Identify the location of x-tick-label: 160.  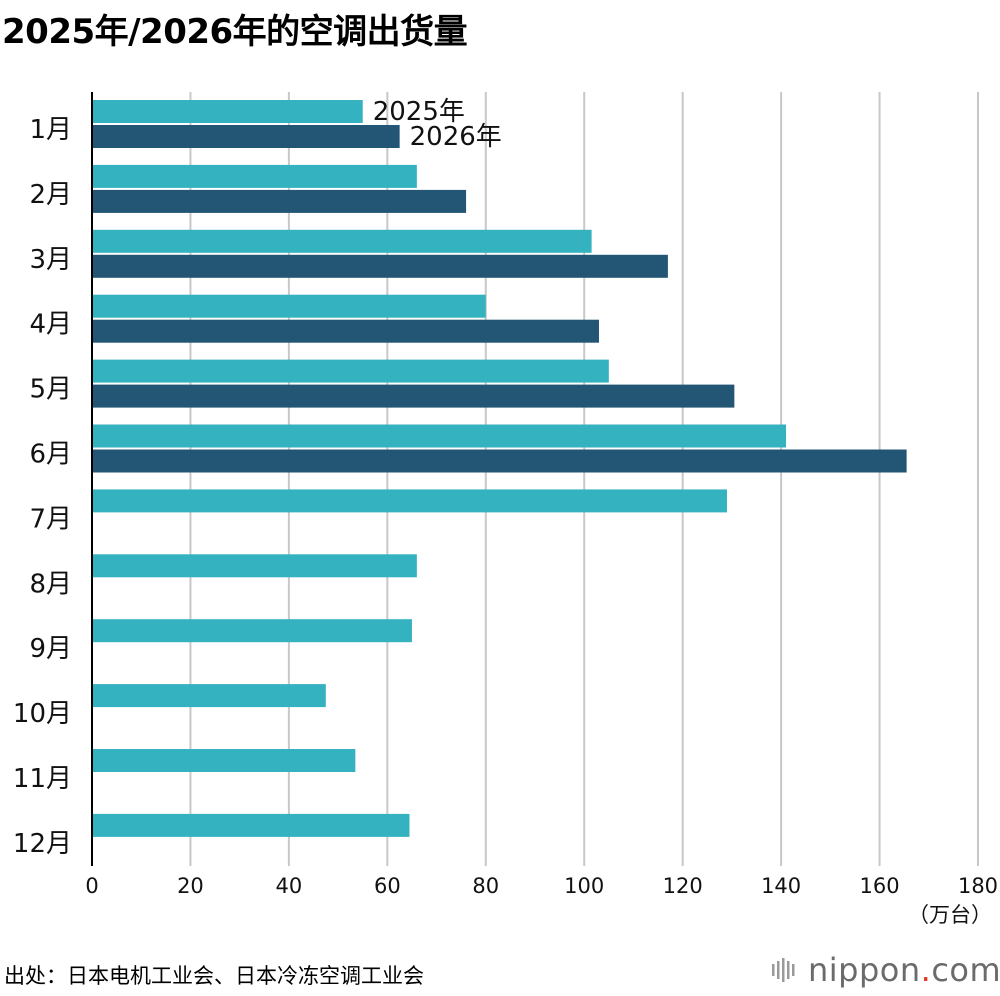
(880, 886).